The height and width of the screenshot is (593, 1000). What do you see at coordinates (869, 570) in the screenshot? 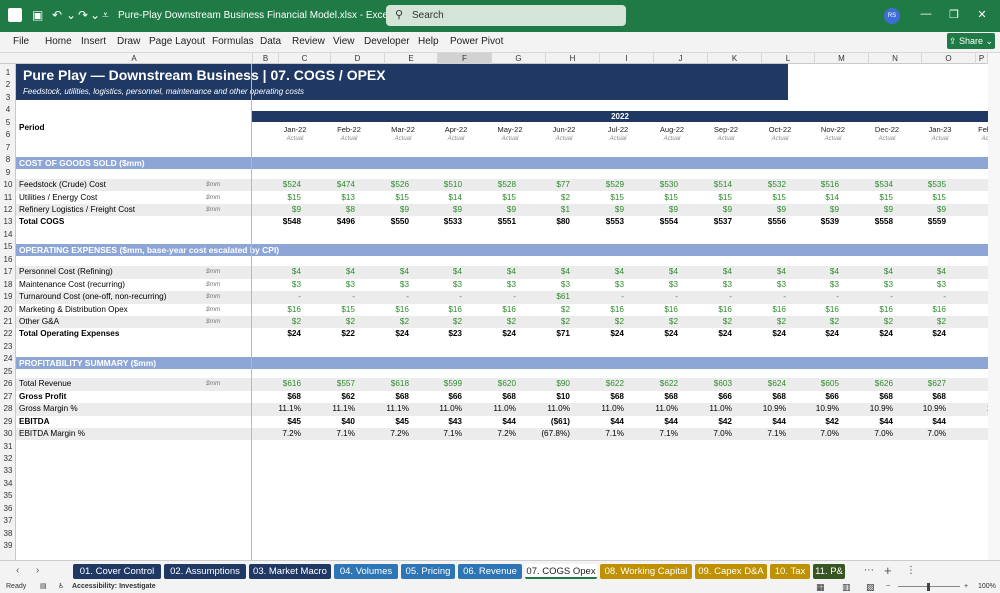
I see `more-sheets-icon: ⋯` at bounding box center [869, 570].